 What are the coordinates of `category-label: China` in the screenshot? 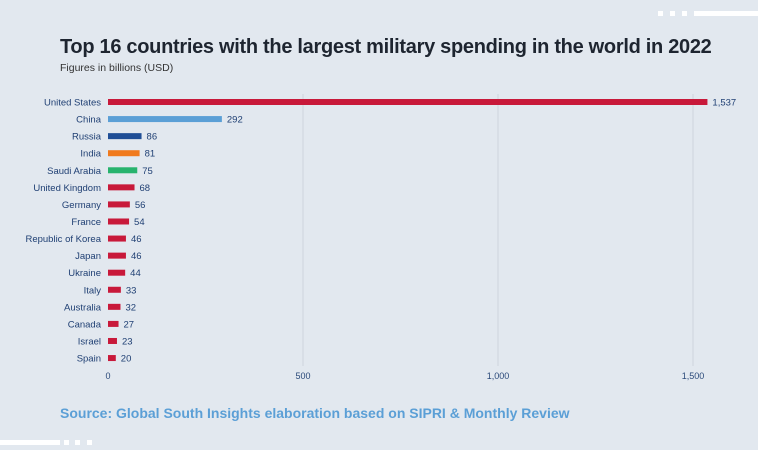 It's located at (89, 120).